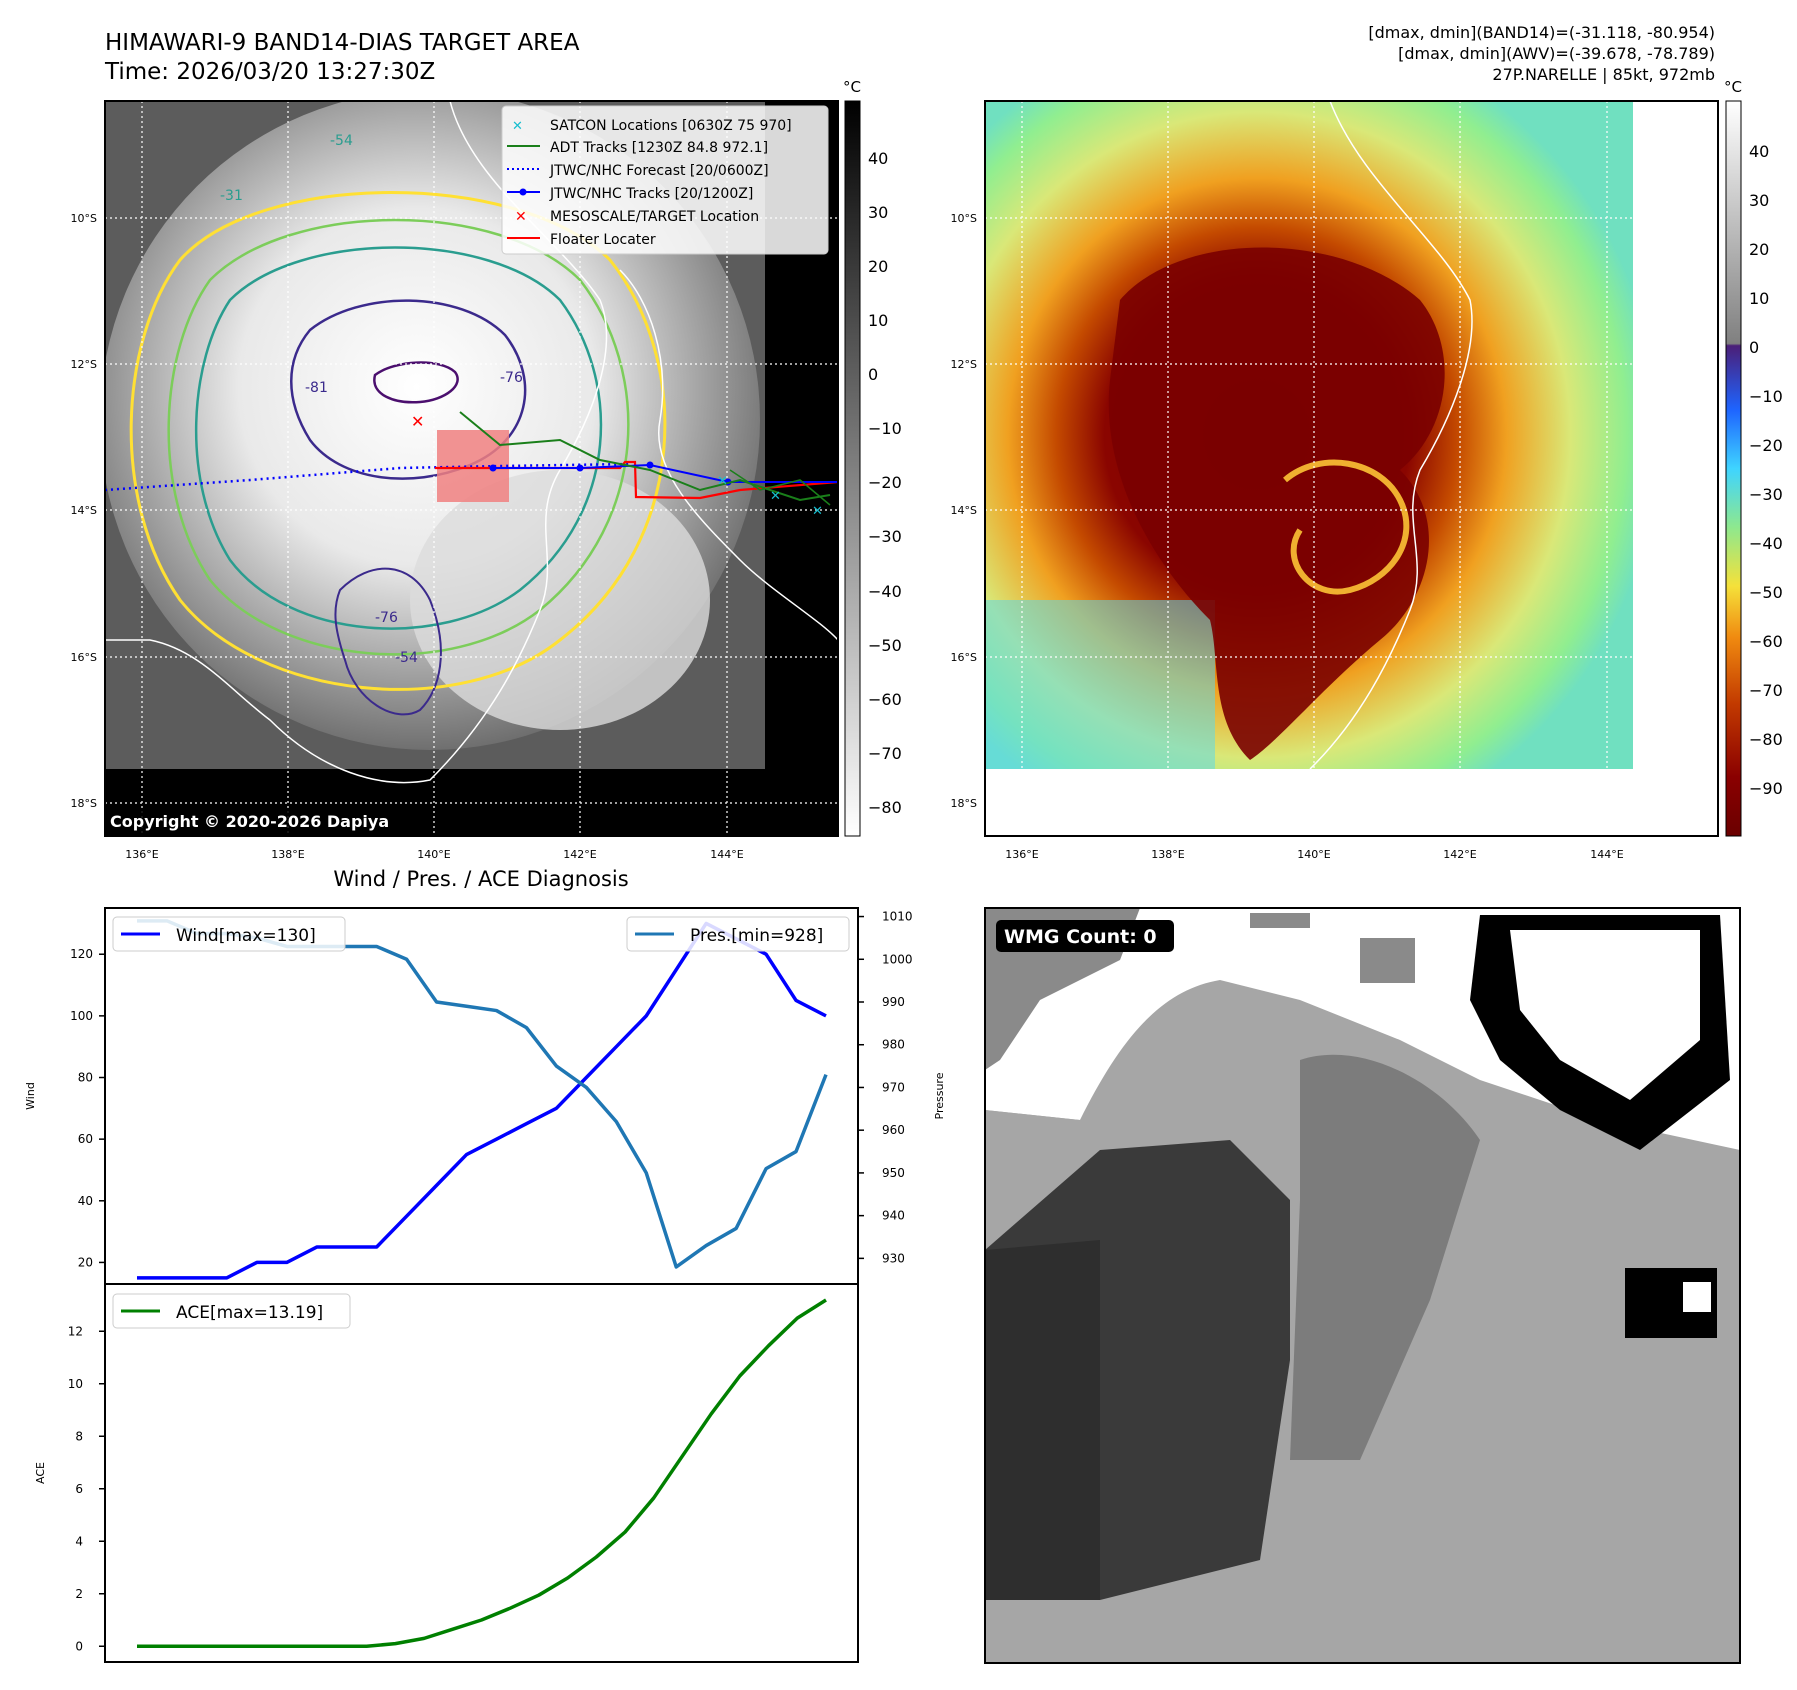 The width and height of the screenshot is (1797, 1690). I want to click on figure-time: Time: 2026/03/20 13:27:30Z, so click(269, 72).